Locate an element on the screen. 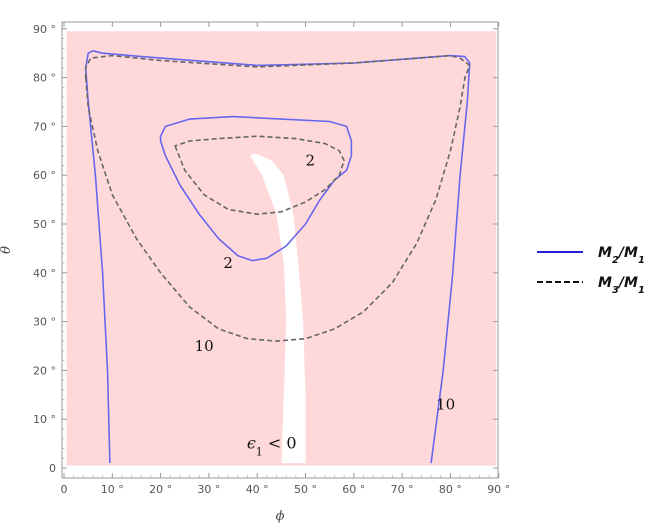 Image resolution: width=664 pixels, height=531 pixels. y-tick-label: 60 ° is located at coordinates (44, 175).